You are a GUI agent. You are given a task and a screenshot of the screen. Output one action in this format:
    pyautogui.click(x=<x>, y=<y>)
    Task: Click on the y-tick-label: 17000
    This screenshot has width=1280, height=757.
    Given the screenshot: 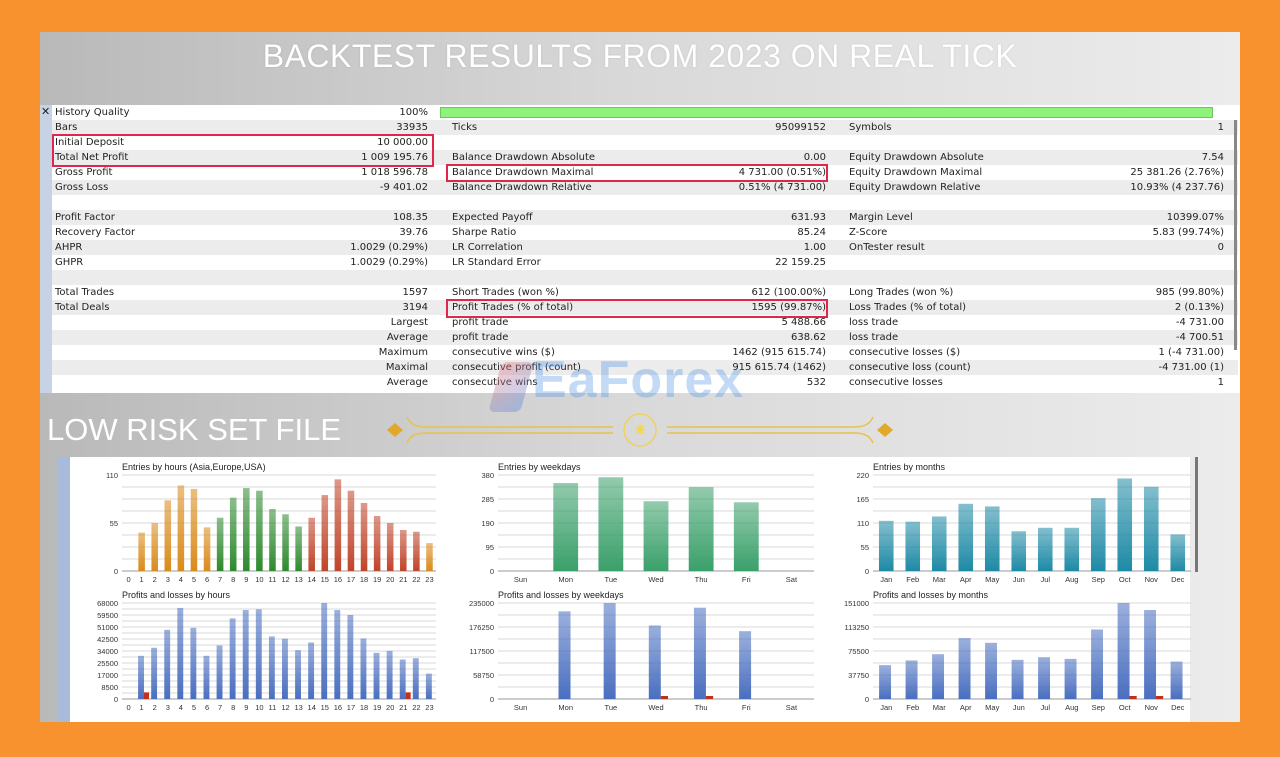 What is the action you would take?
    pyautogui.click(x=107, y=675)
    